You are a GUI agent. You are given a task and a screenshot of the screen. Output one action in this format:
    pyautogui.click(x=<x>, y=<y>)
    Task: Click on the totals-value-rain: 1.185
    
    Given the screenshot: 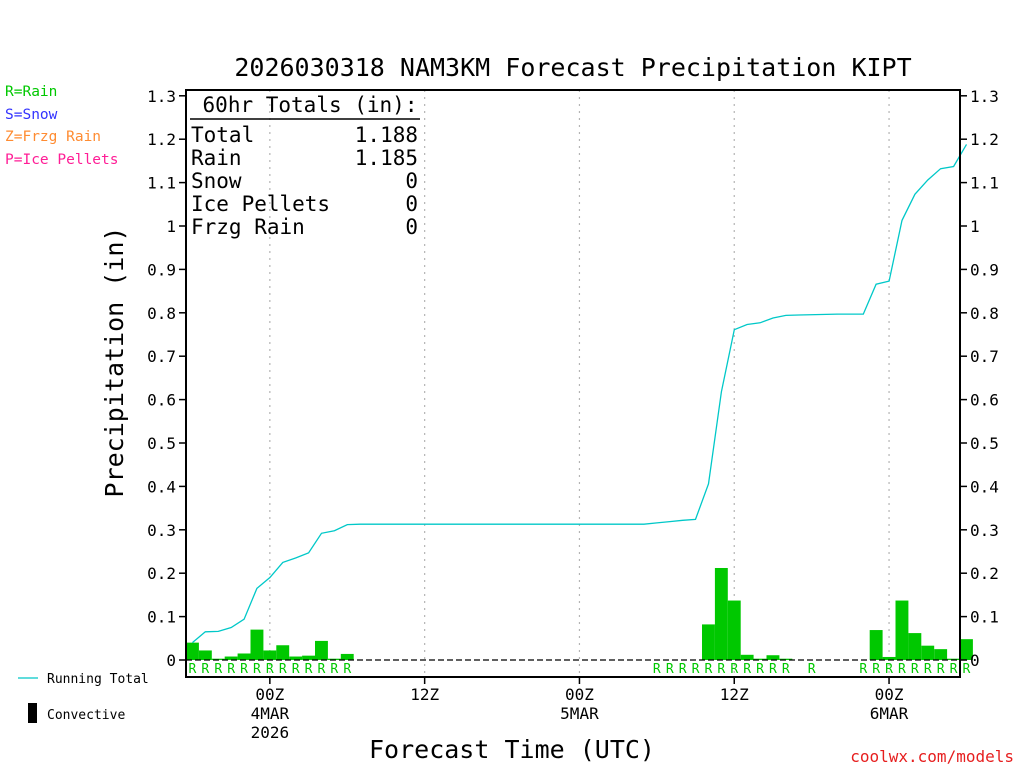 What is the action you would take?
    pyautogui.click(x=386, y=158)
    